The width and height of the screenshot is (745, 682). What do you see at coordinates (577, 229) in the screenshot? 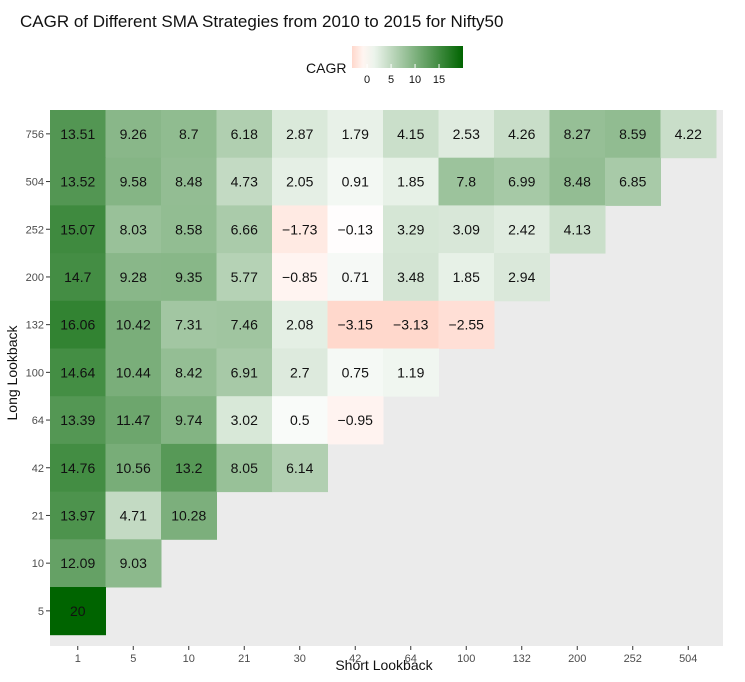
I see `cell-value-label: 4.13` at bounding box center [577, 229].